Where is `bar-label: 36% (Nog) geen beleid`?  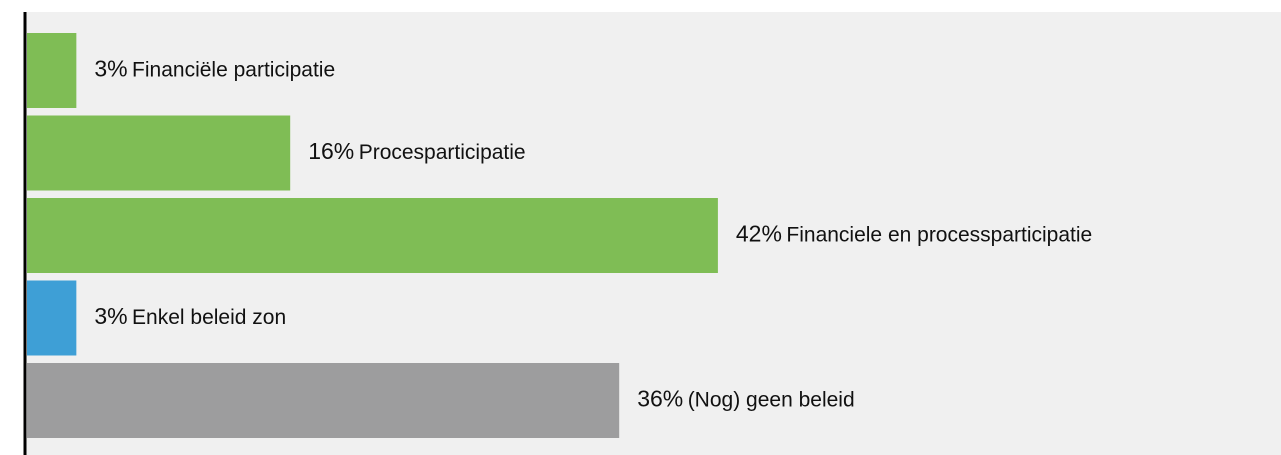 bar-label: 36% (Nog) geen beleid is located at coordinates (745, 399).